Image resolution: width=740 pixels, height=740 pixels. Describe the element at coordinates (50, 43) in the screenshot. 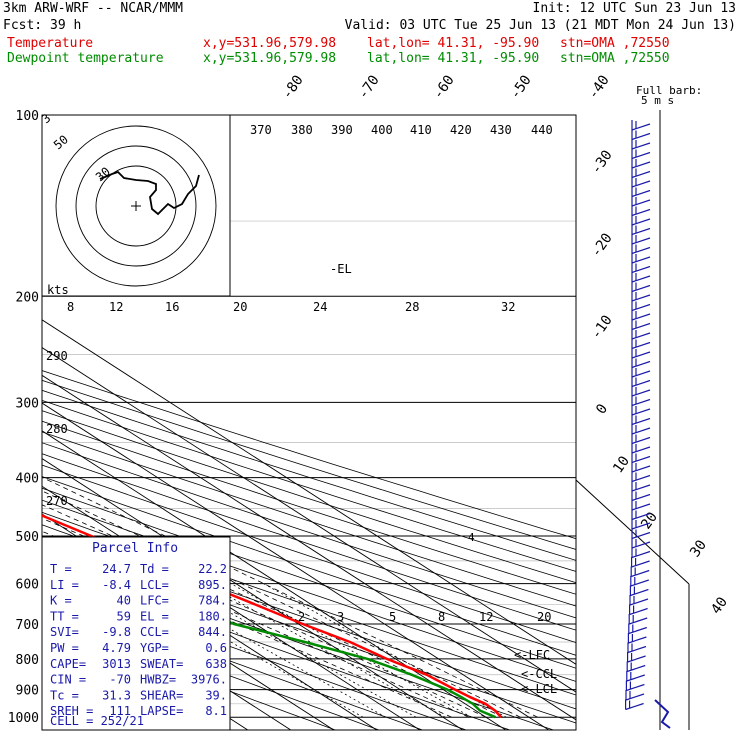

I see `temperature-legend: Temperature` at that location.